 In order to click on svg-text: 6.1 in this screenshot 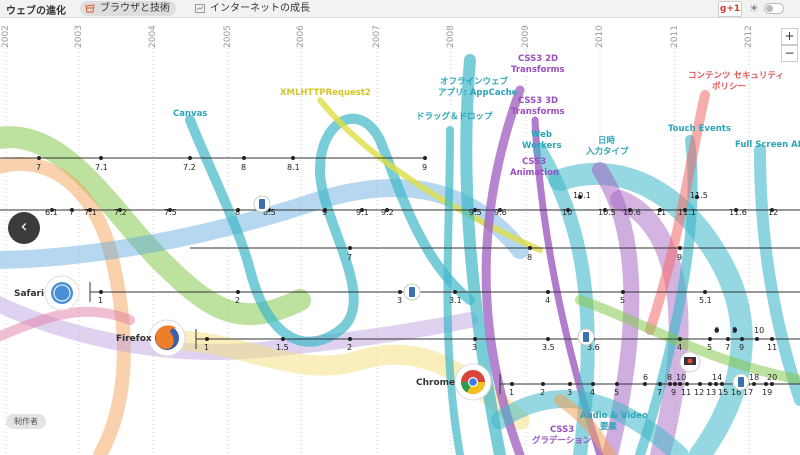, I will do `click(51, 212)`.